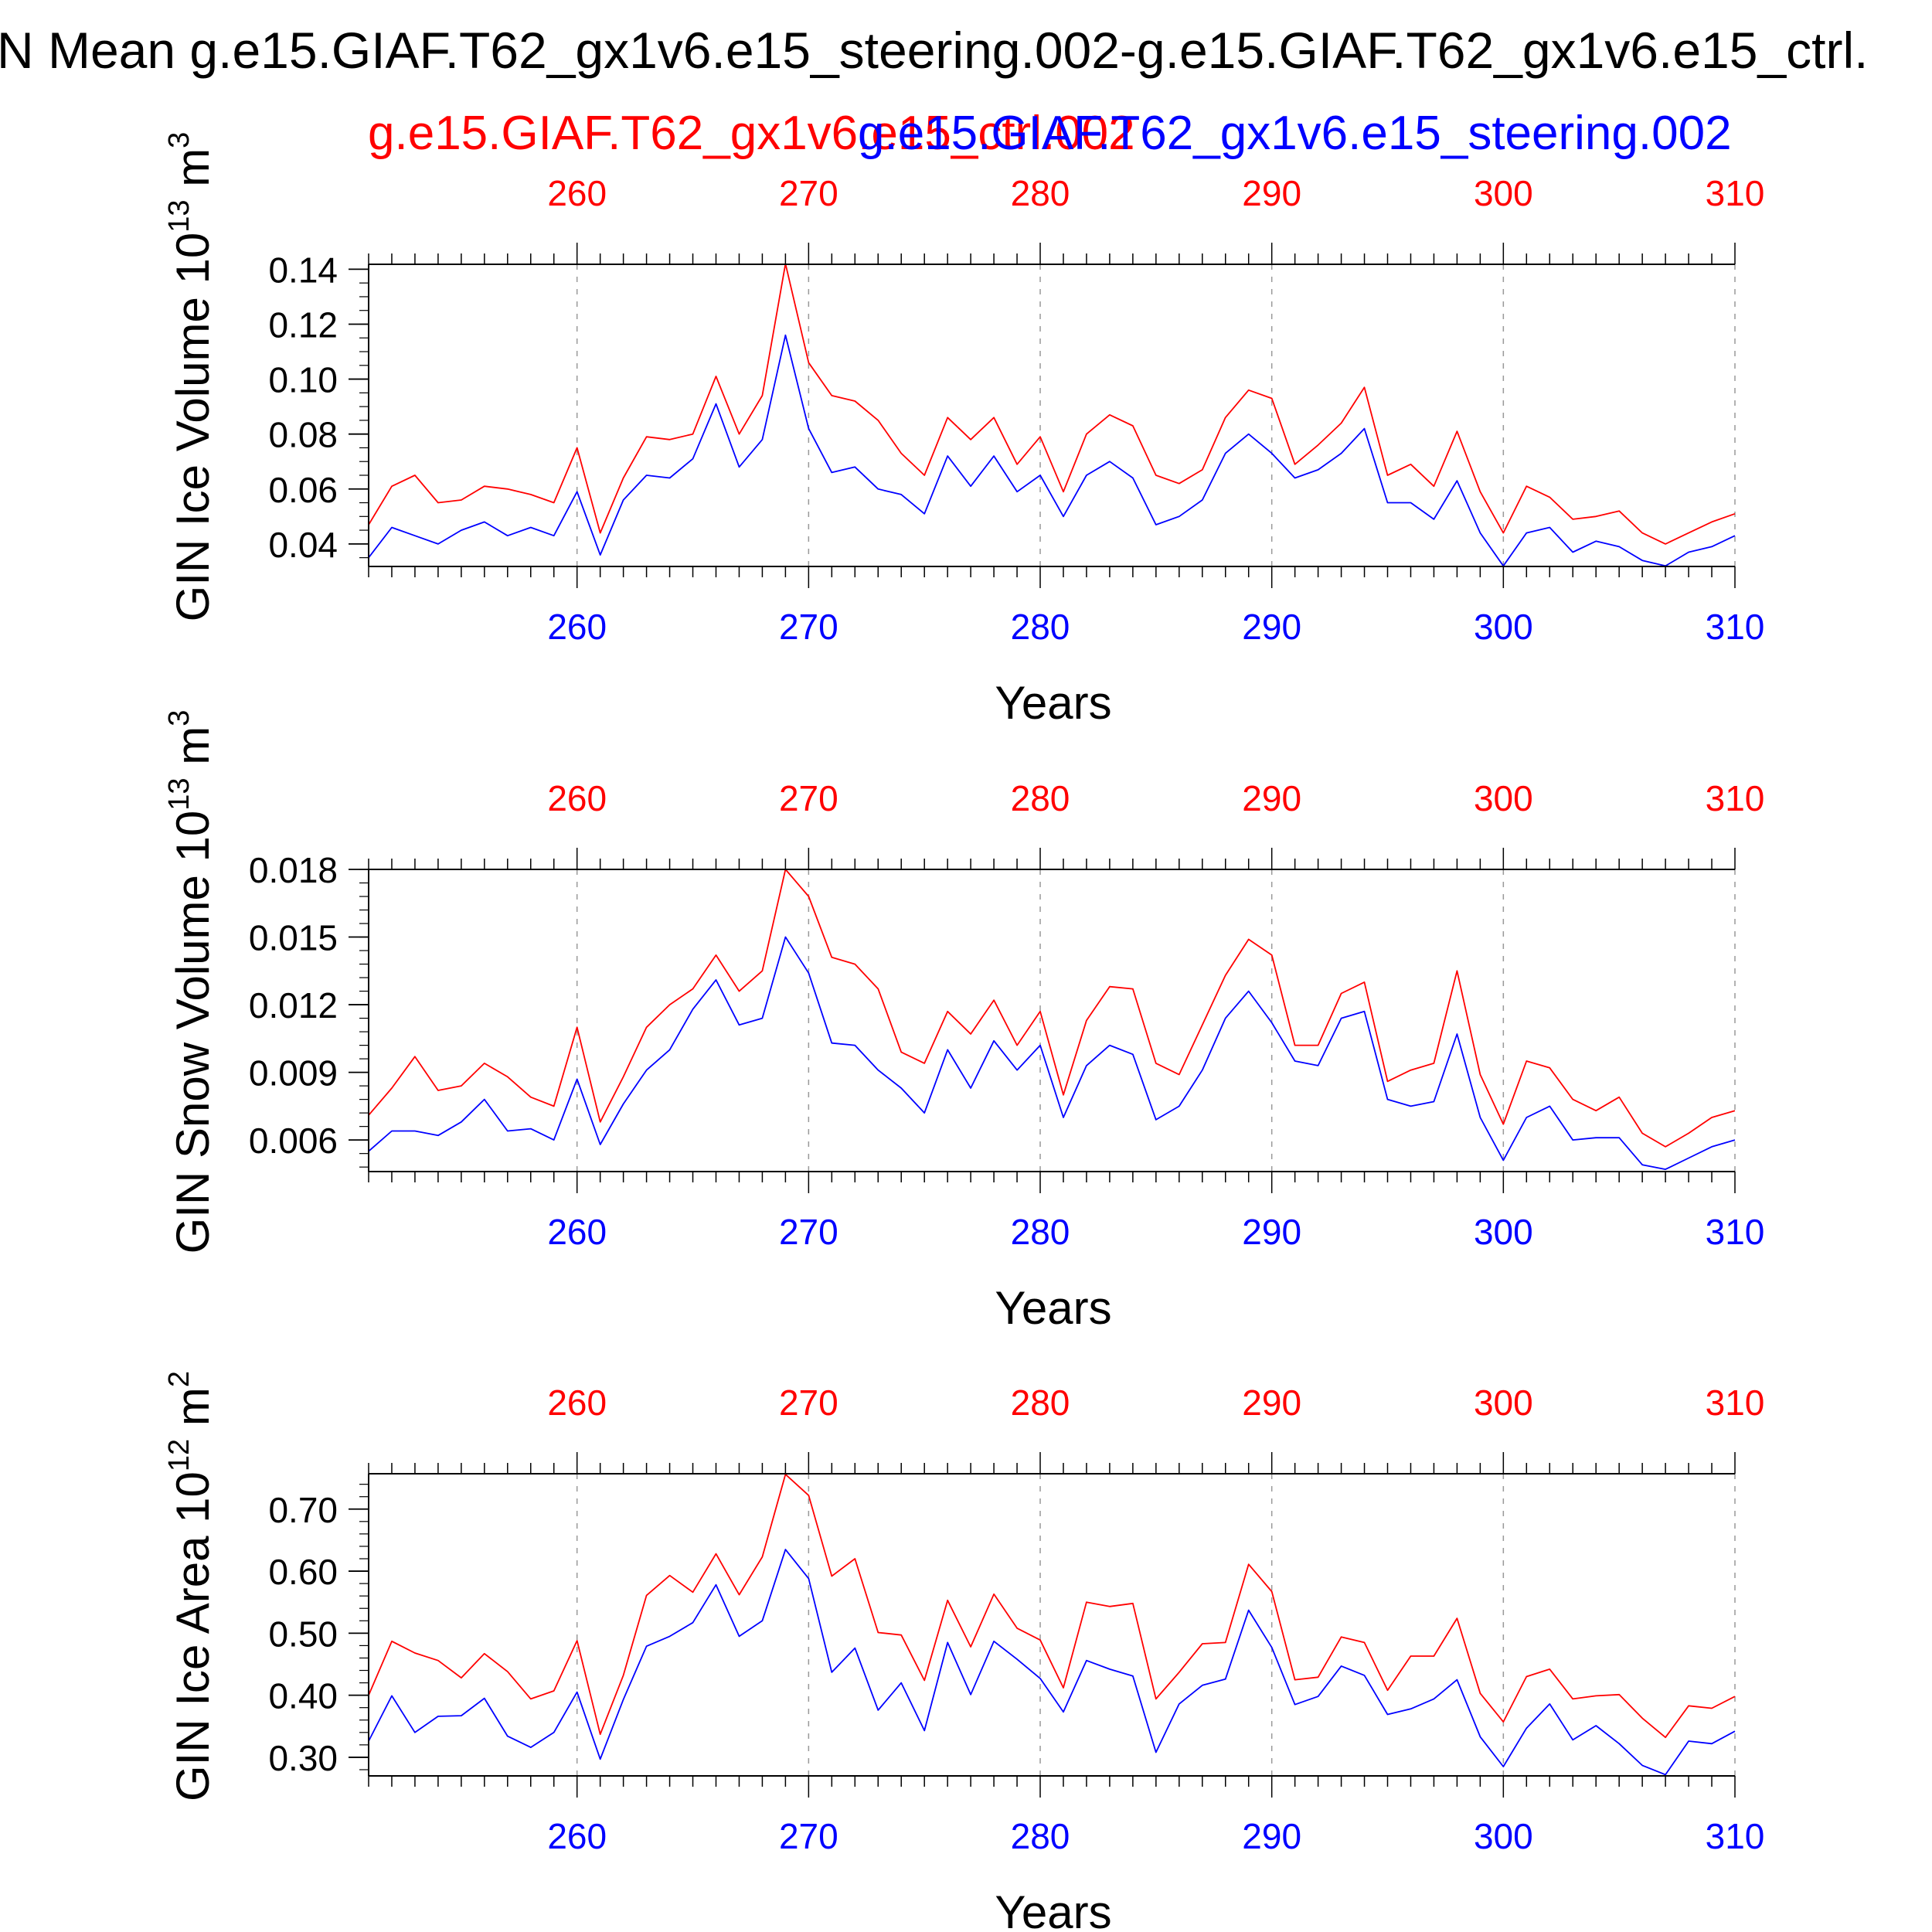  Describe the element at coordinates (193, 1636) in the screenshot. I see `y-axis-title-main: GIN Ice Area 10` at that location.